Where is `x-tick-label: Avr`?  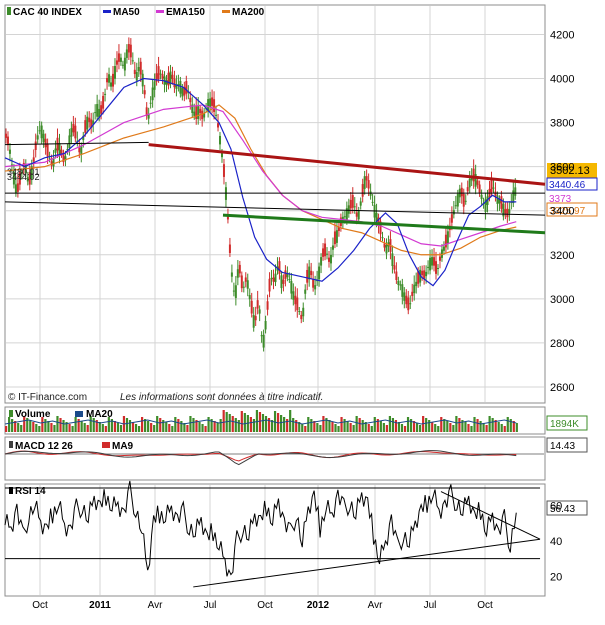 x-tick-label: Avr is located at coordinates (155, 605).